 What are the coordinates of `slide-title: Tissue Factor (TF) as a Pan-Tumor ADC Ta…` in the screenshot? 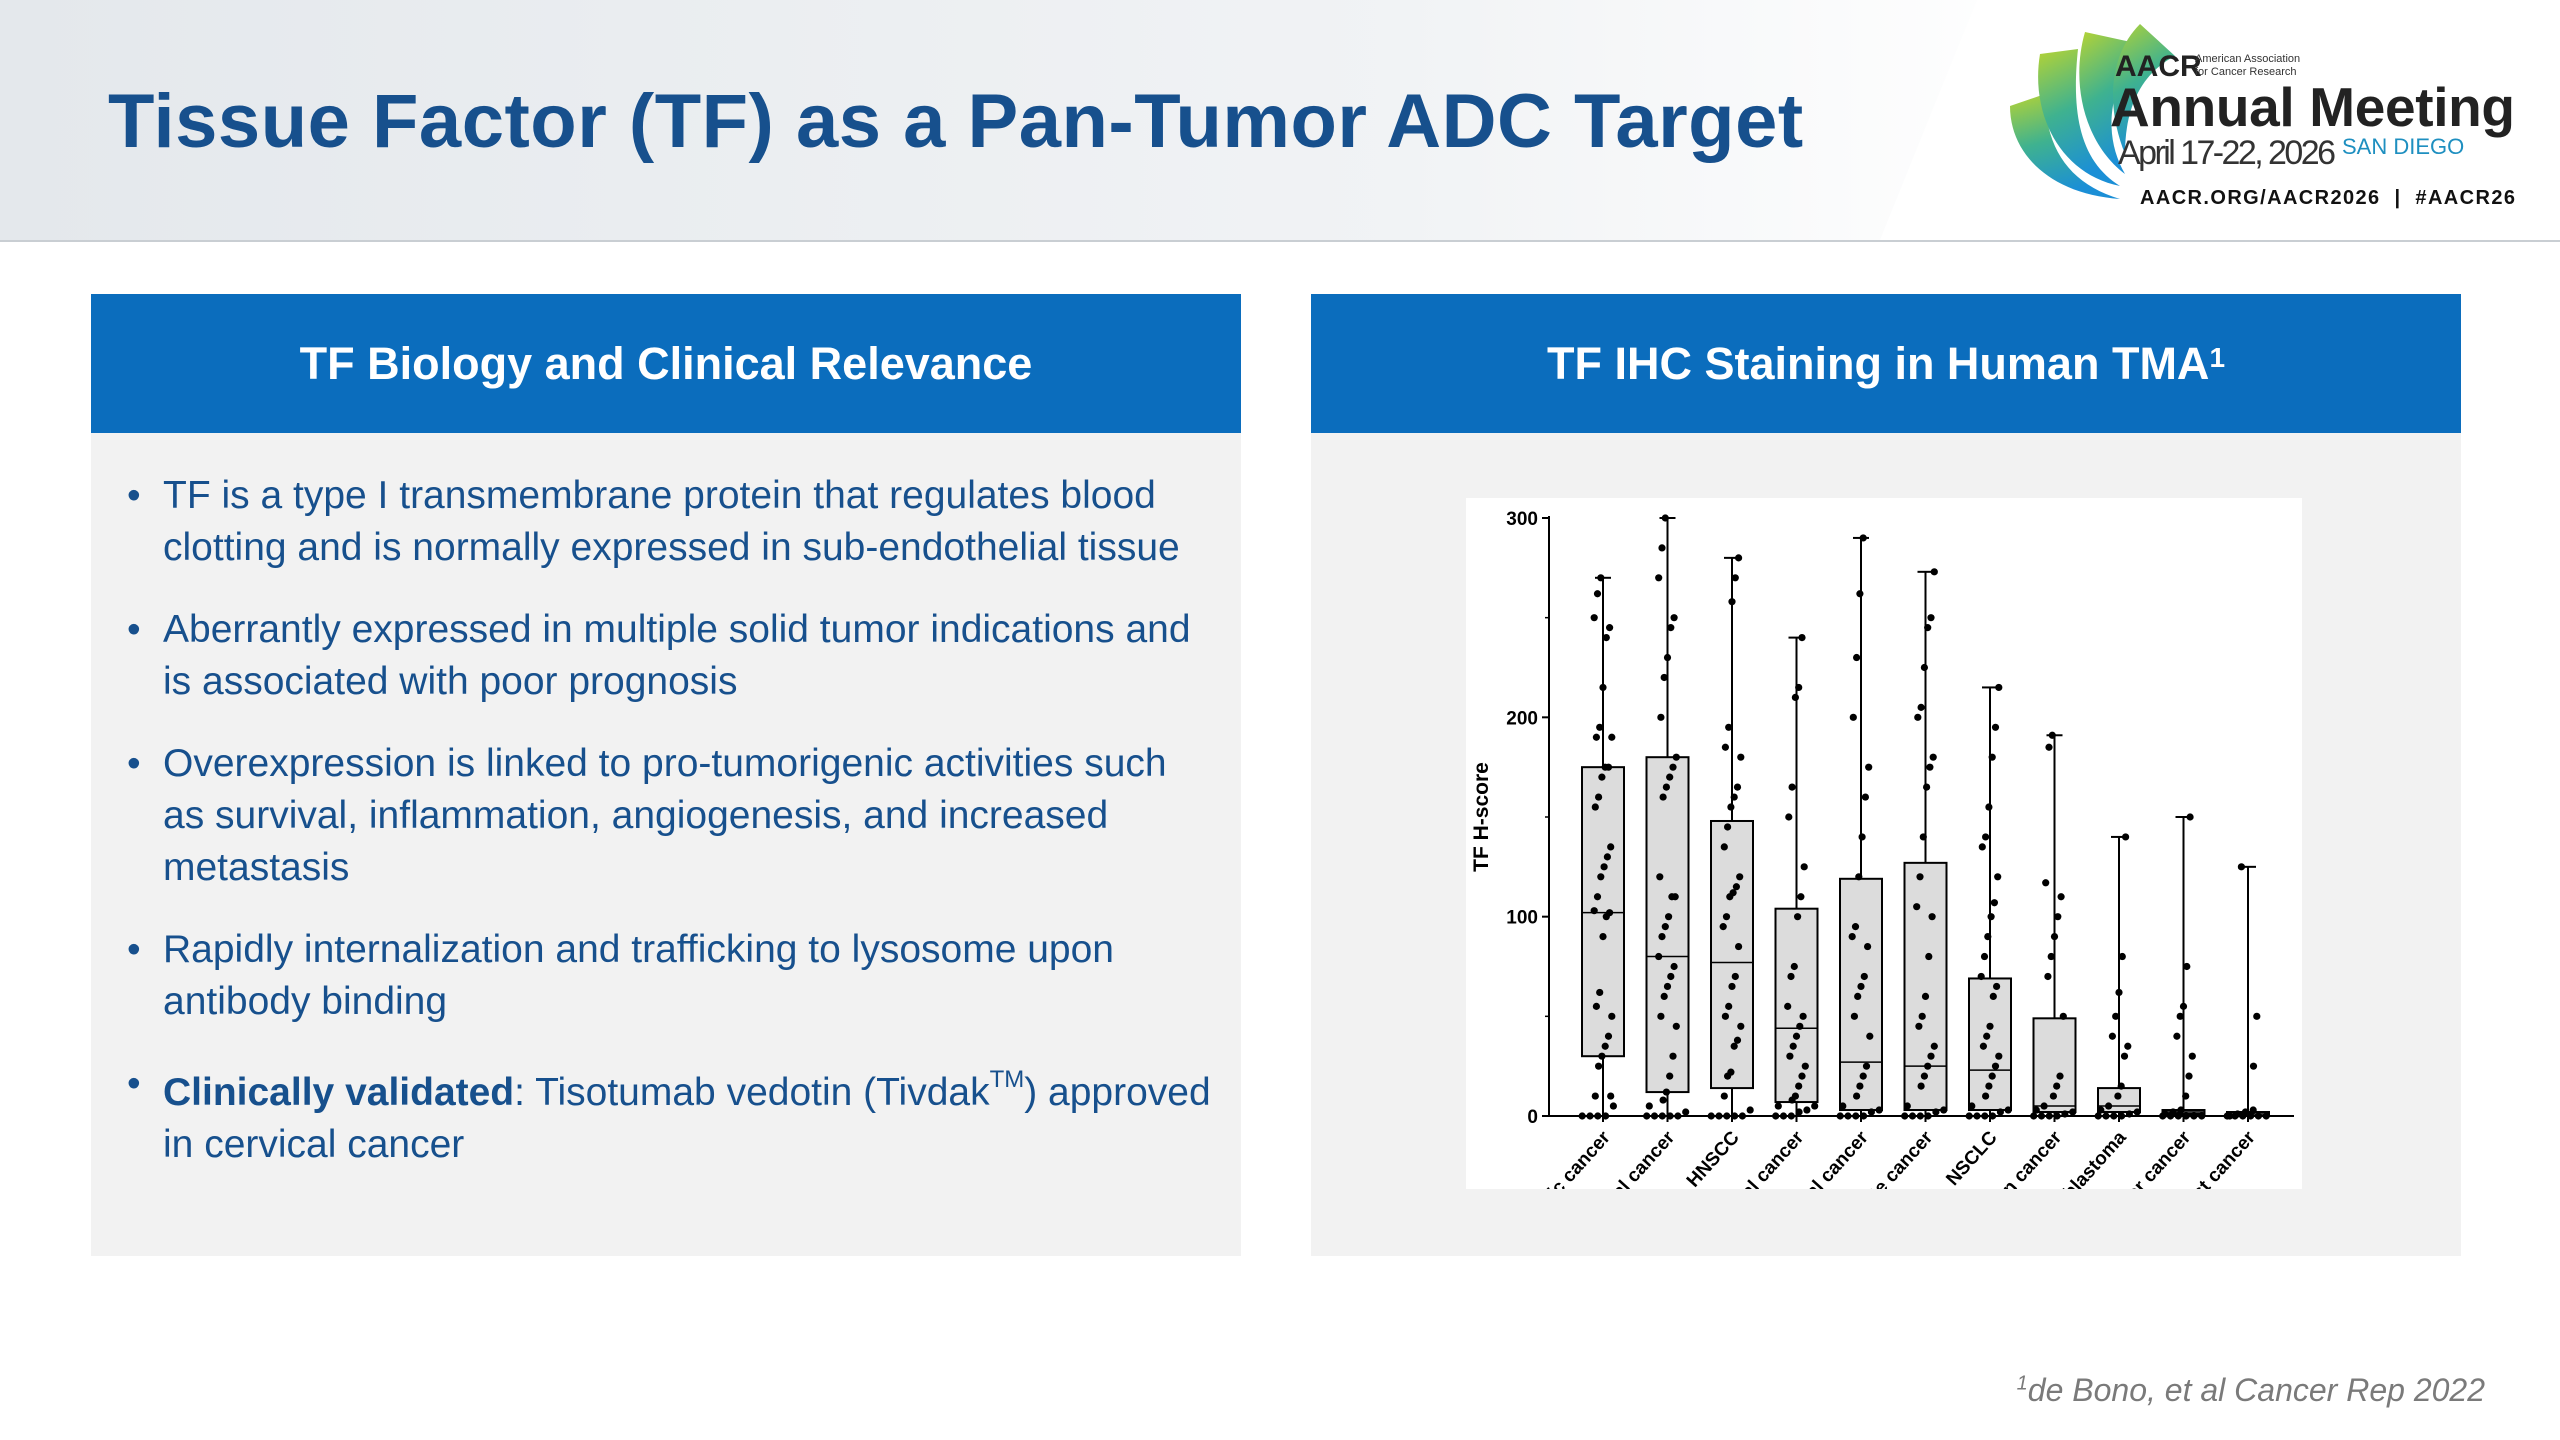 It's located at (956, 121).